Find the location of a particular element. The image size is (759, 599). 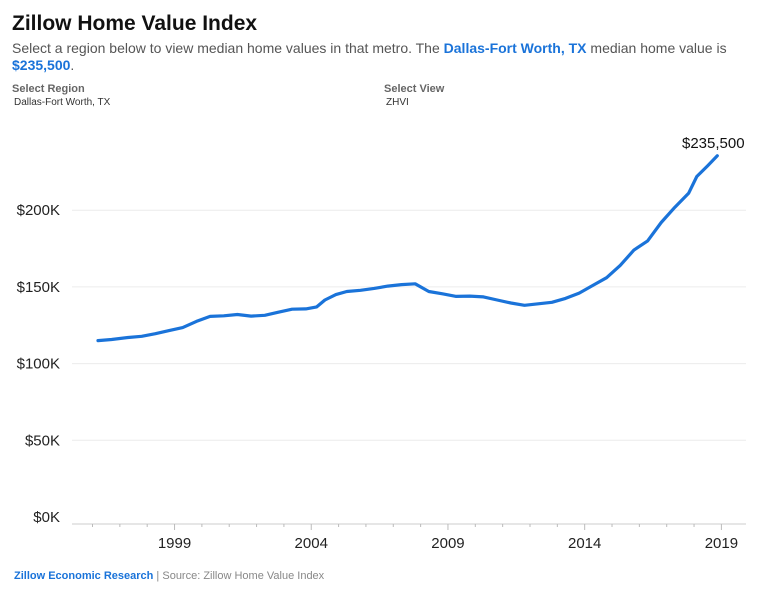

y-tick-label: $100K is located at coordinates (38, 364).